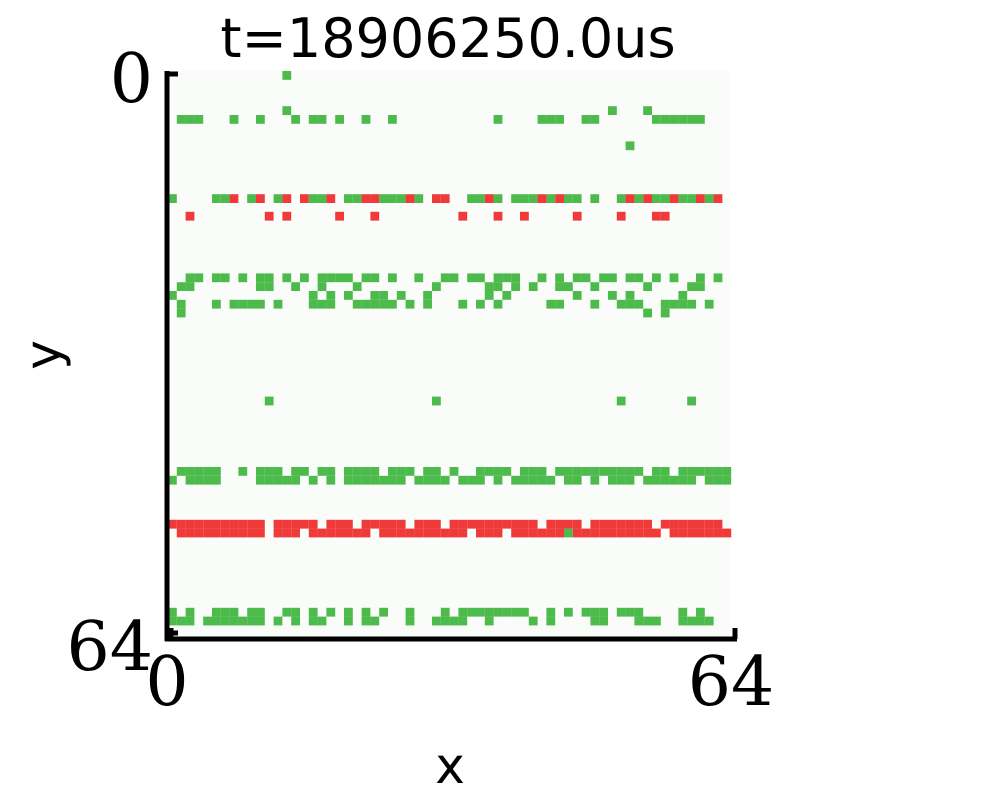  I want to click on x-tick-label-0: 0, so click(166, 682).